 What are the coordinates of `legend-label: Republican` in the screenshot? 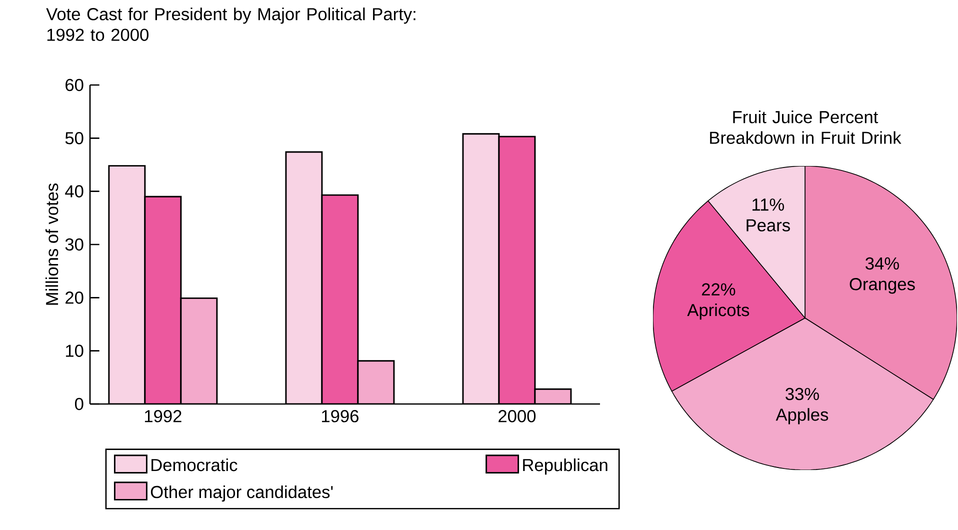 It's located at (565, 466).